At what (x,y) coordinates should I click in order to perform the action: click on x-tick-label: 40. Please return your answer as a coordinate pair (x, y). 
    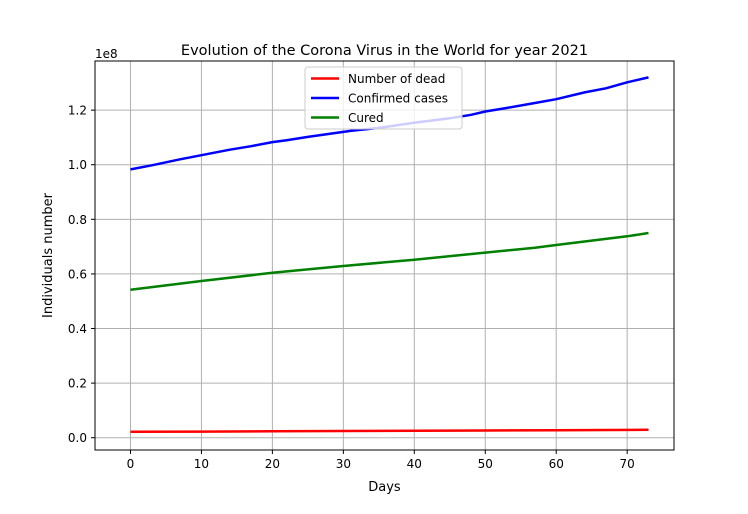
    Looking at the image, I should click on (414, 464).